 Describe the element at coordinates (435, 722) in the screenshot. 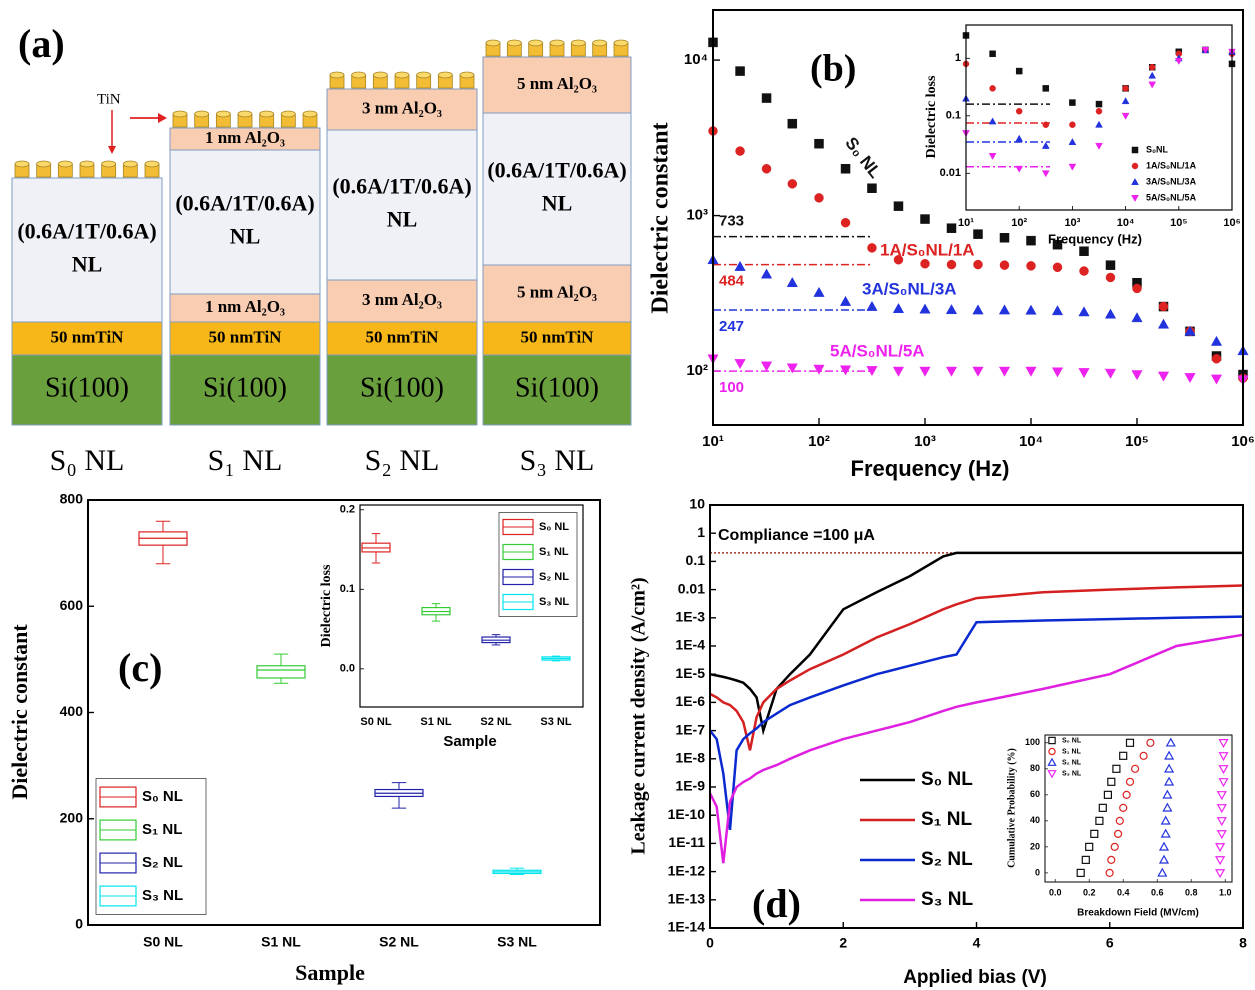

I see `x-tick-label: S1 NL` at that location.